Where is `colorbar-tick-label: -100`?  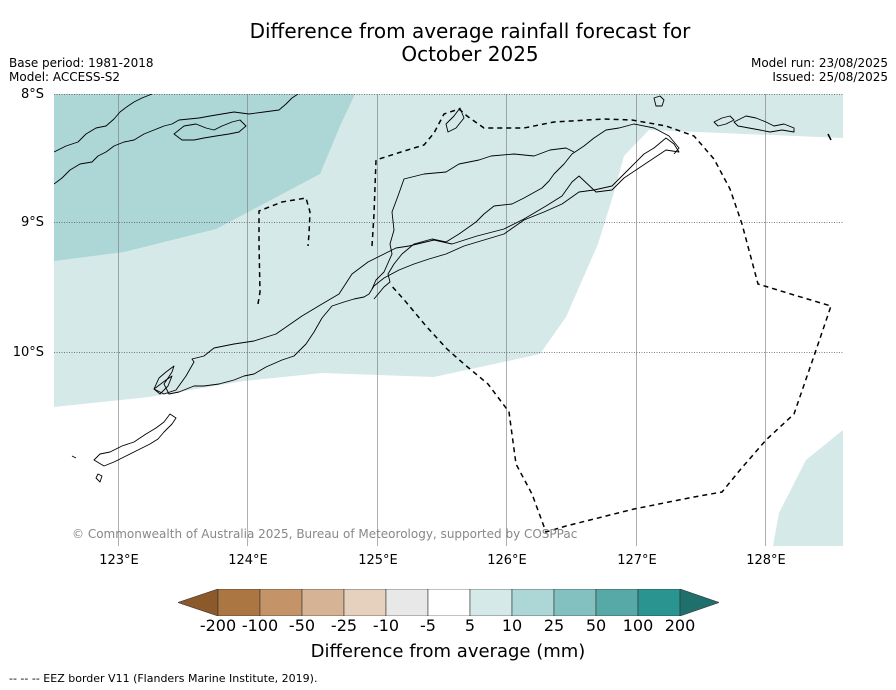 colorbar-tick-label: -100 is located at coordinates (260, 625).